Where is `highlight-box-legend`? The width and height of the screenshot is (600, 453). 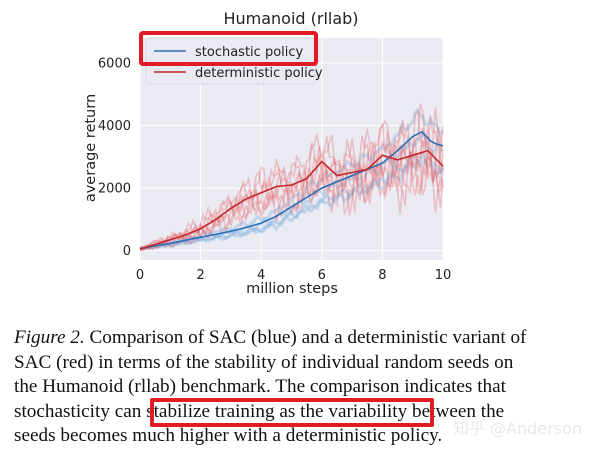
highlight-box-legend is located at coordinates (228, 48).